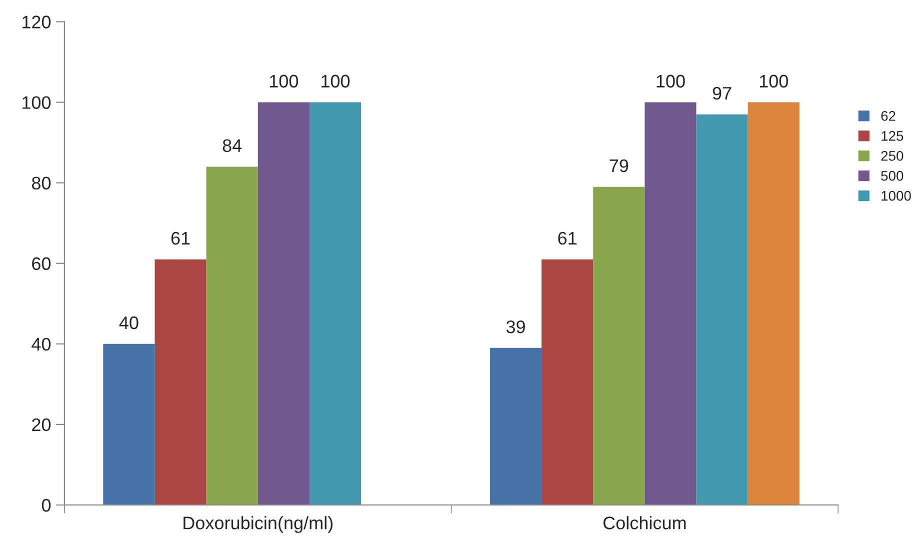 This screenshot has height=543, width=921. What do you see at coordinates (893, 136) in the screenshot?
I see `legend-label: 125` at bounding box center [893, 136].